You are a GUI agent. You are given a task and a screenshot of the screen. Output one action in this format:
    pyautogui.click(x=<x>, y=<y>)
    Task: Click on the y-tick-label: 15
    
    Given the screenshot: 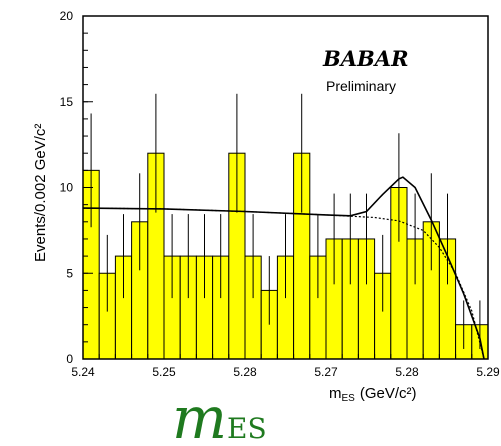 What is the action you would take?
    pyautogui.click(x=67, y=102)
    